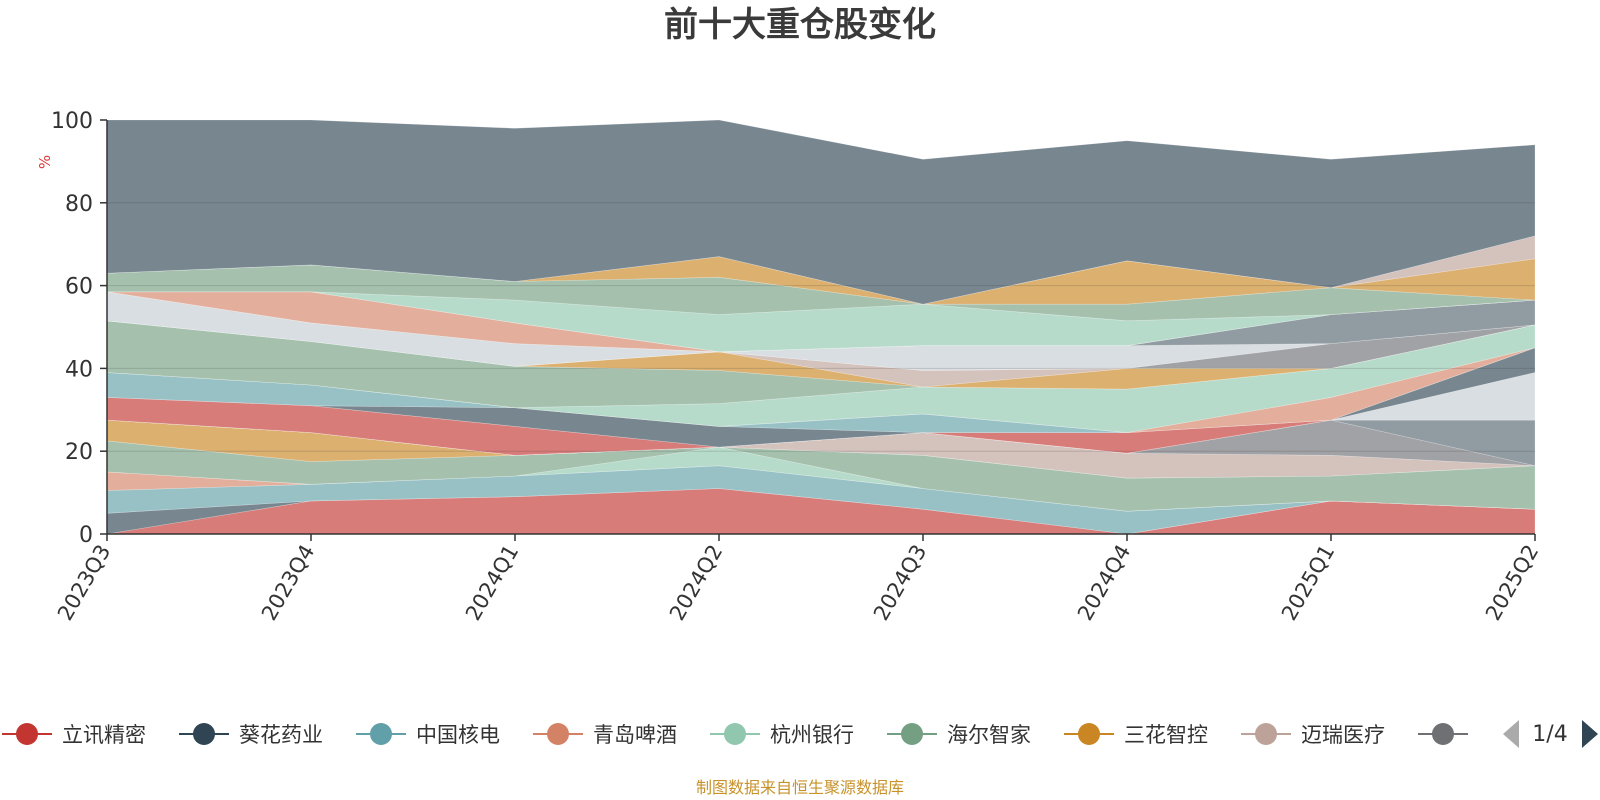  What do you see at coordinates (1512, 583) in the screenshot?
I see `x-tick-label: 2025Q2` at bounding box center [1512, 583].